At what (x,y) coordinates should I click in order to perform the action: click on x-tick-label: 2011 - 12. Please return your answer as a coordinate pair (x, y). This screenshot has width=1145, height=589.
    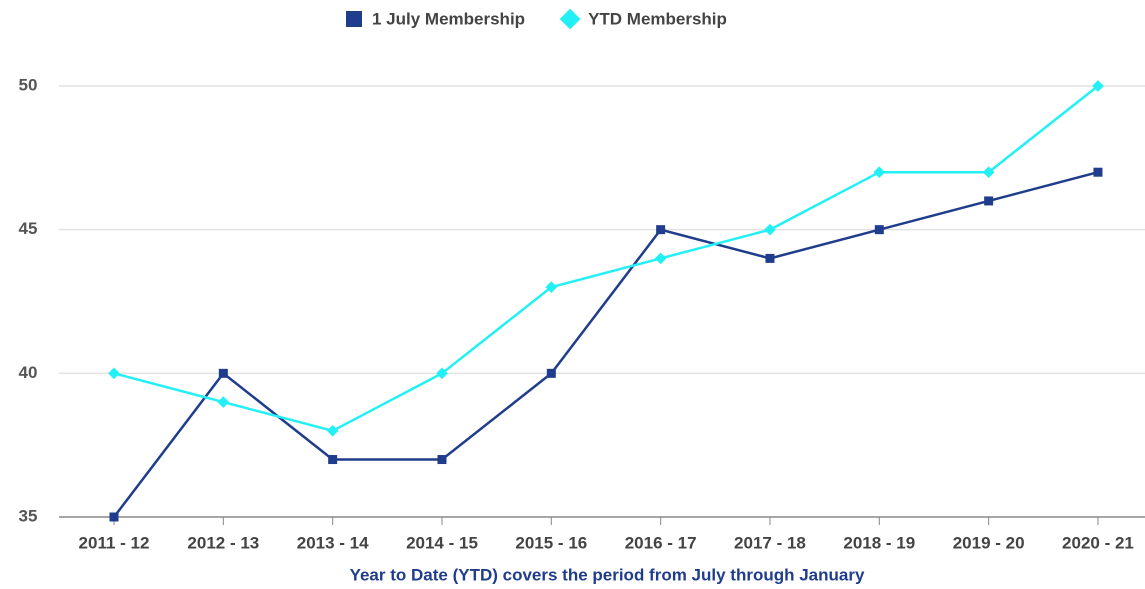
    Looking at the image, I should click on (114, 542).